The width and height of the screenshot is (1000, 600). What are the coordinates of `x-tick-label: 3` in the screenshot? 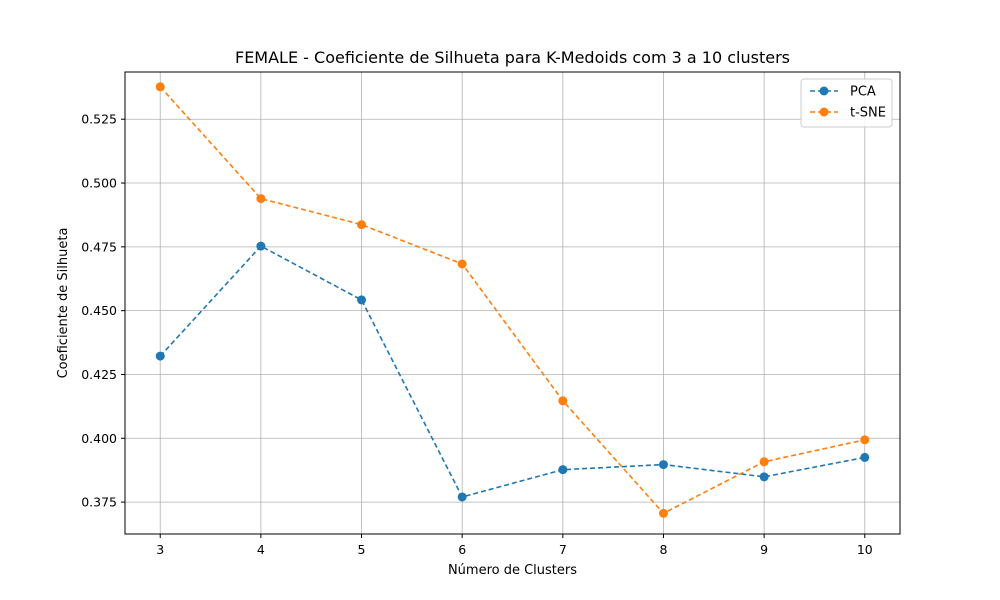 It's located at (160, 549).